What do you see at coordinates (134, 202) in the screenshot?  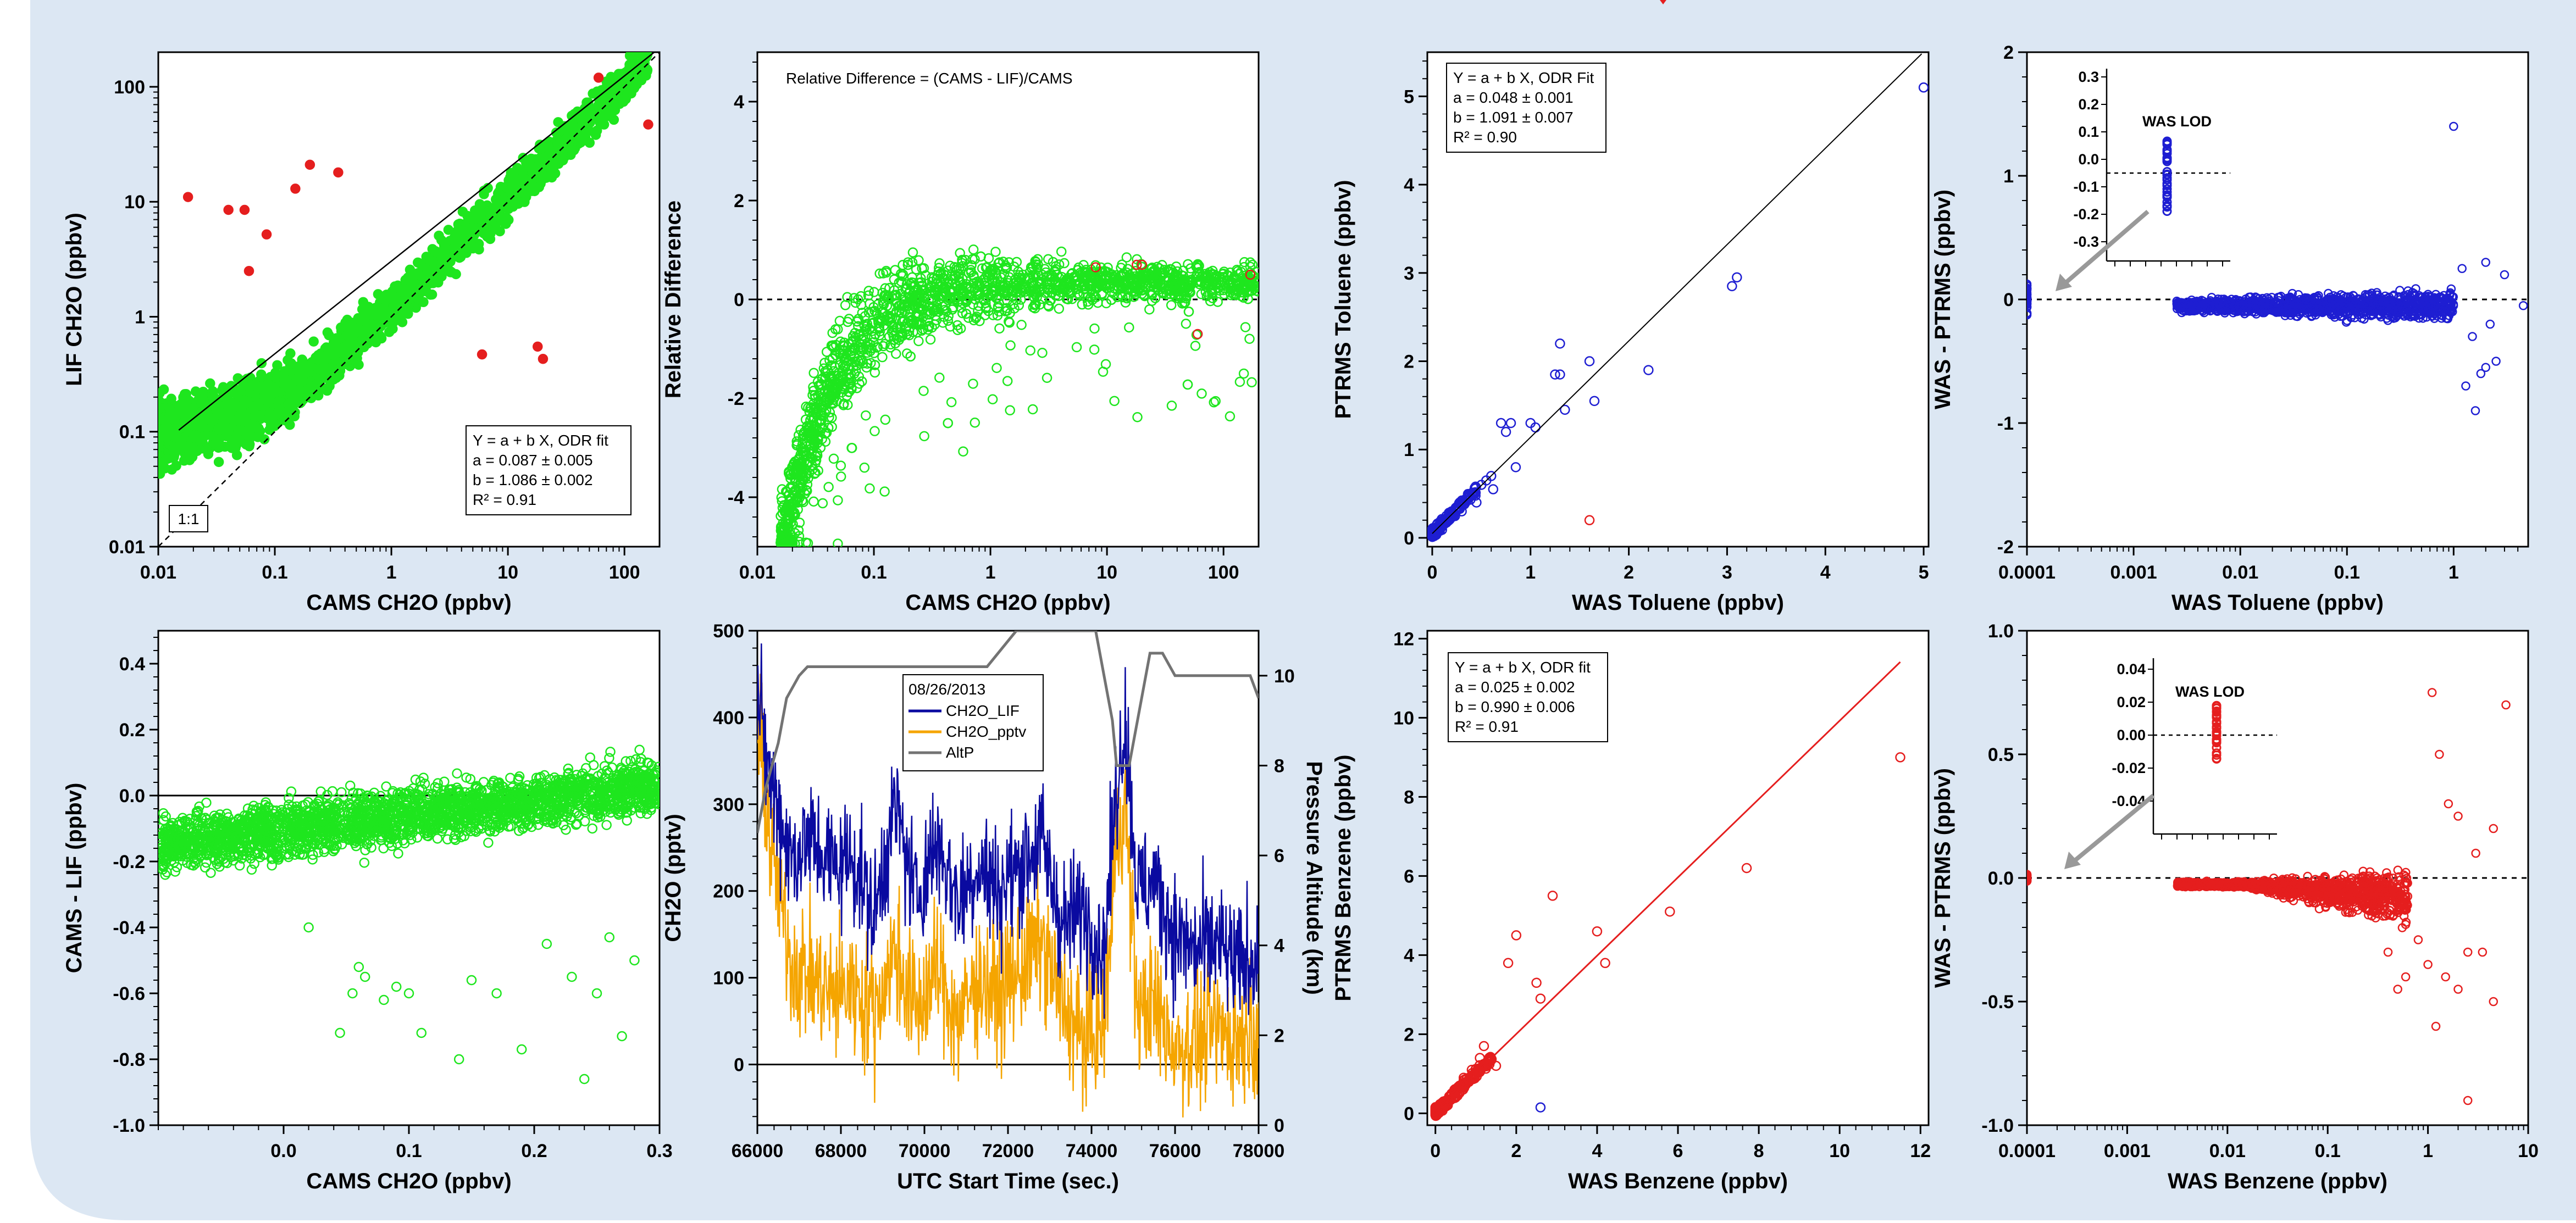 I see `y-tick-label: 10` at bounding box center [134, 202].